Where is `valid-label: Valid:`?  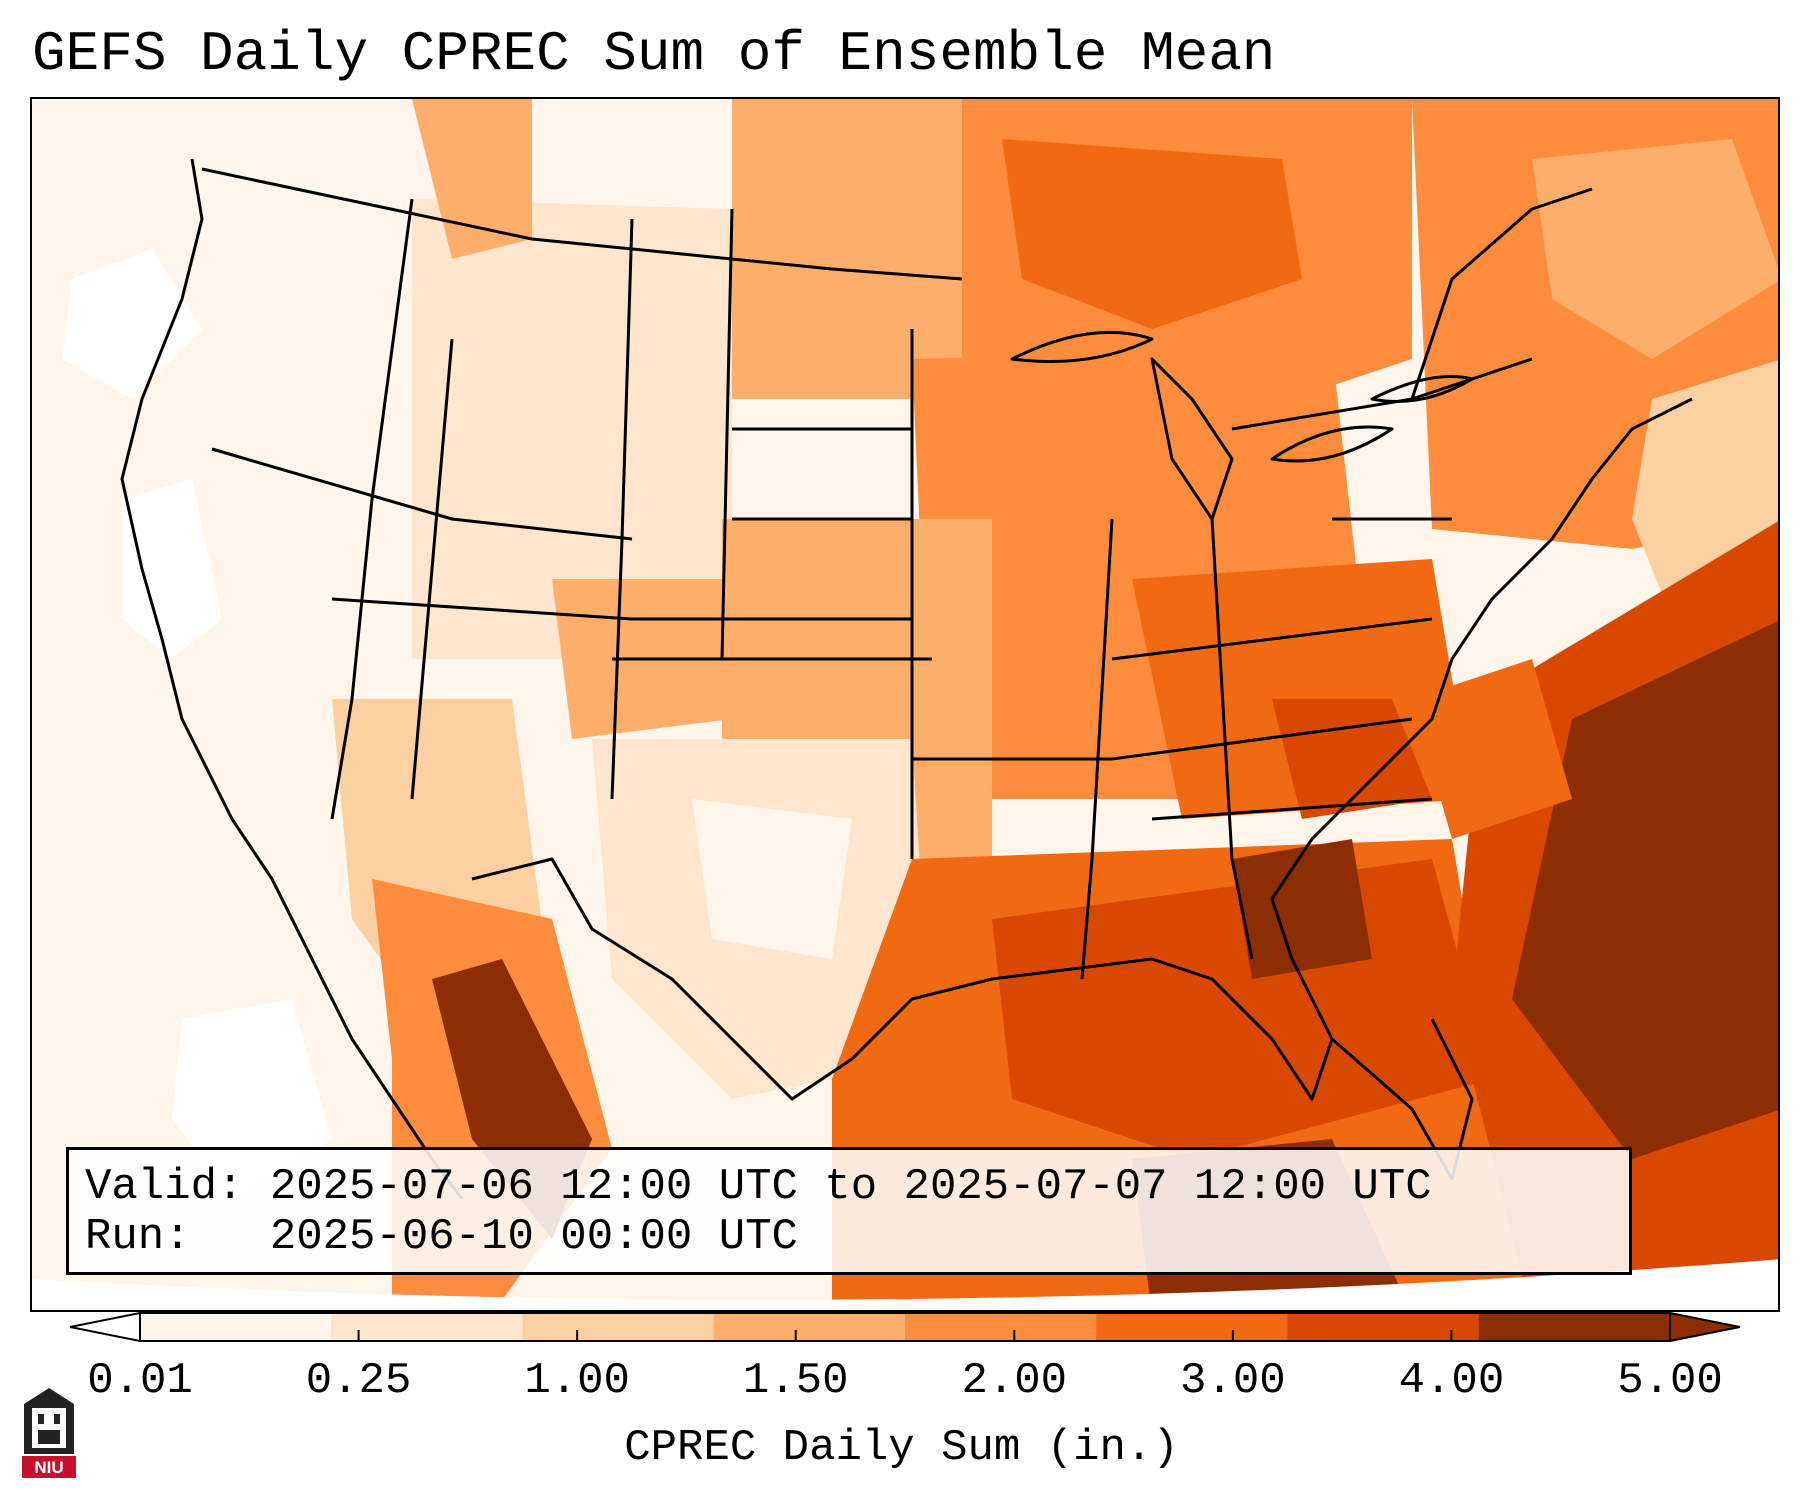
valid-label: Valid: is located at coordinates (164, 1187).